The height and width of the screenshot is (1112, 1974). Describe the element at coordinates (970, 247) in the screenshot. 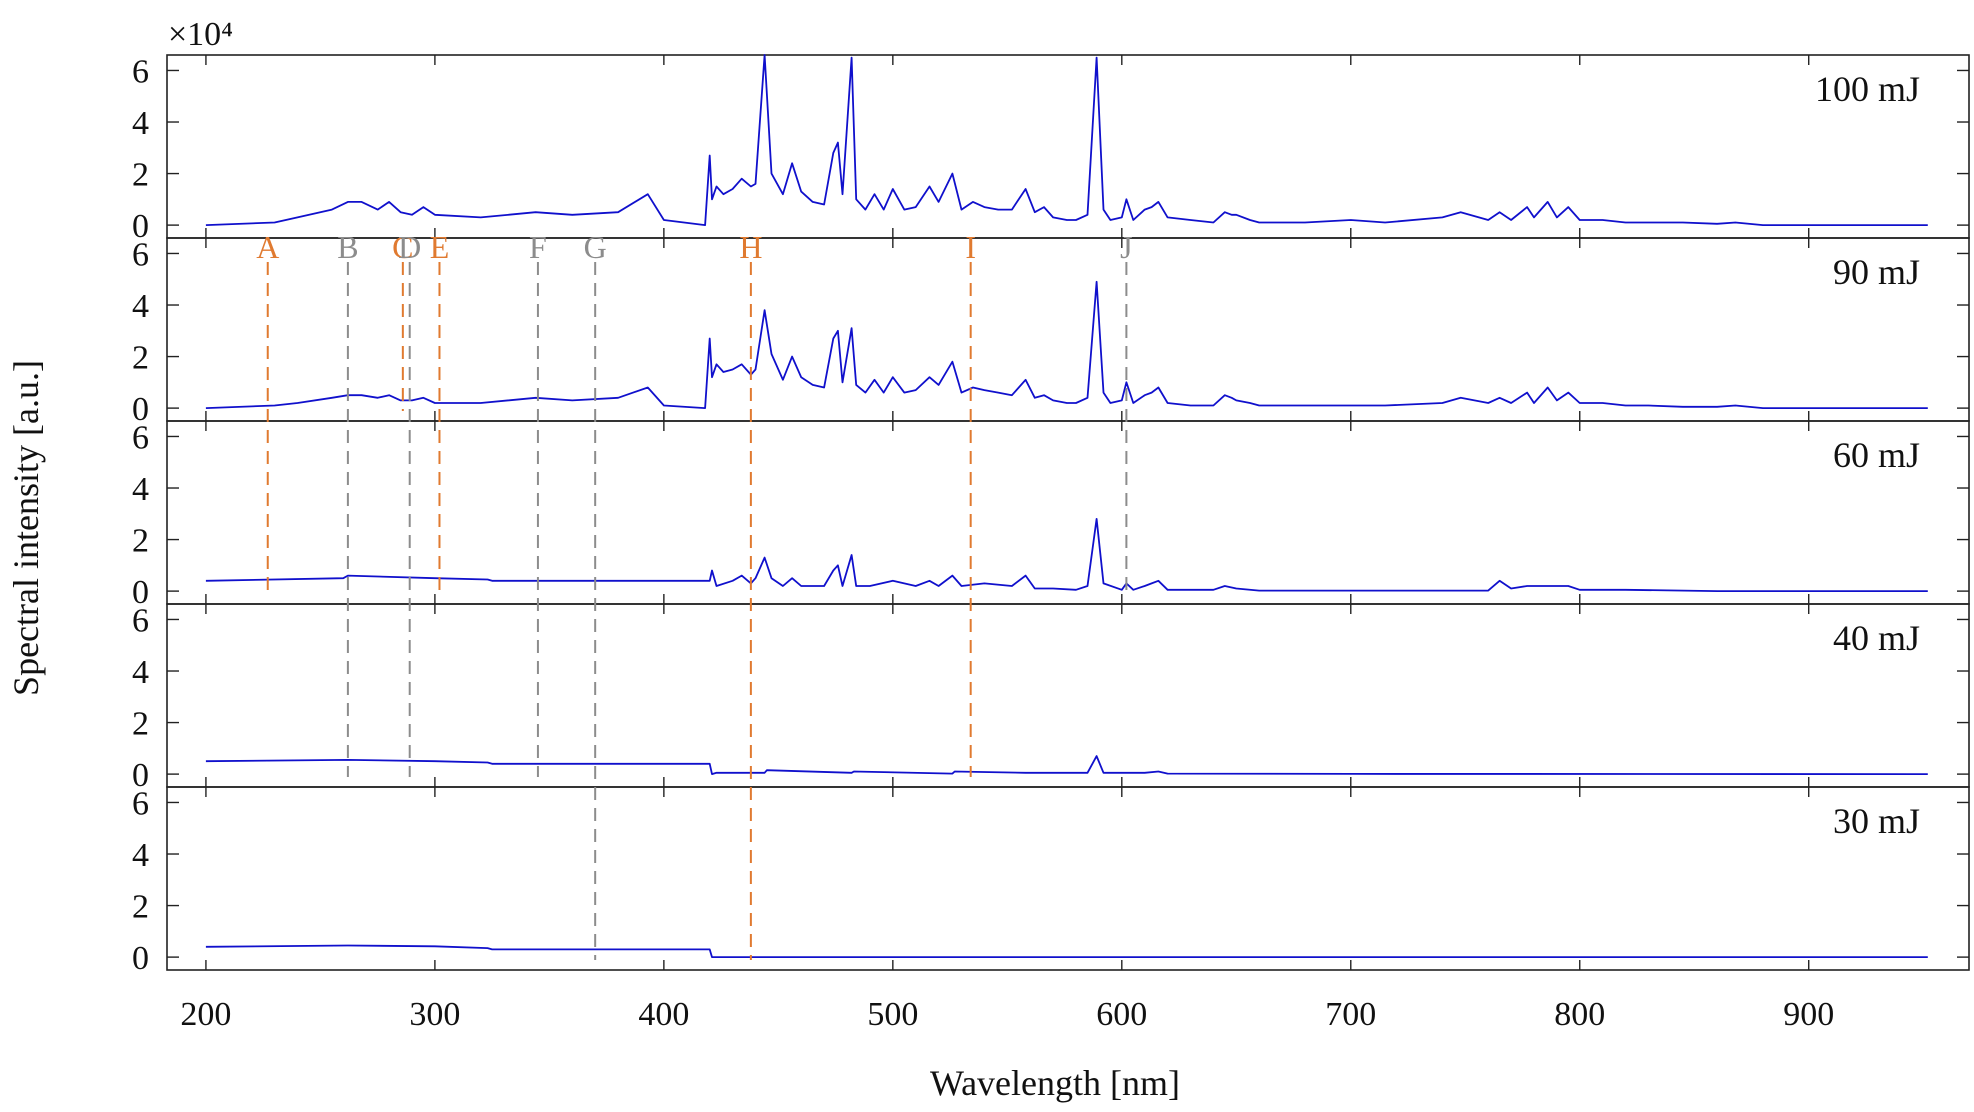

I see `marker-label: I` at that location.